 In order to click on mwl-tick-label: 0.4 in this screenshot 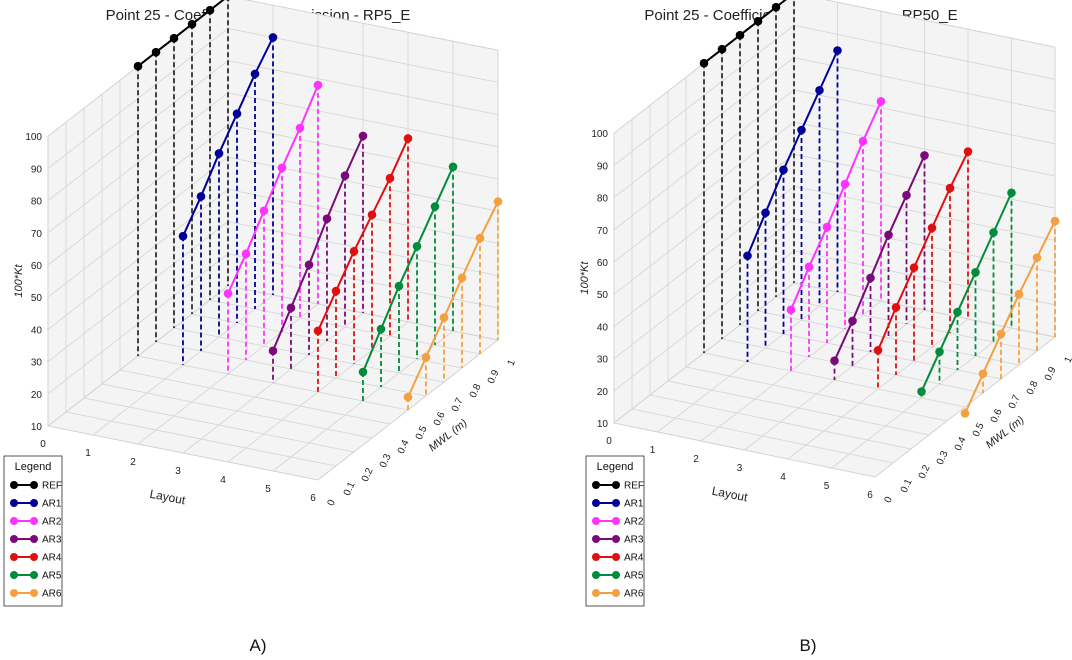, I will do `click(961, 444)`.